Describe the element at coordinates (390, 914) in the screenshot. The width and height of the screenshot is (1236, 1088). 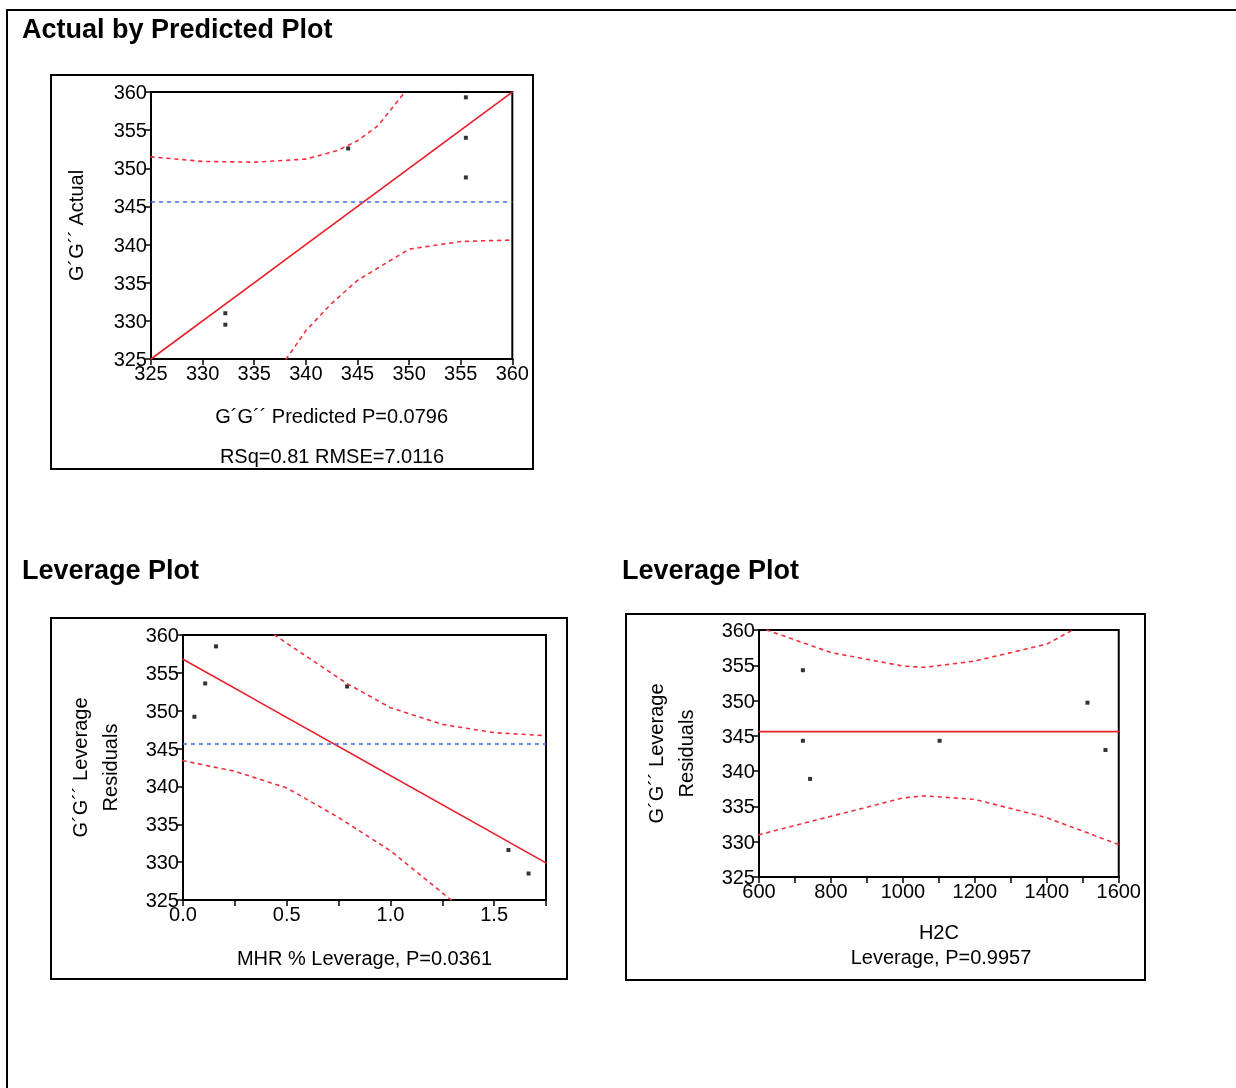
I see `x-tick-label: 1.0` at that location.